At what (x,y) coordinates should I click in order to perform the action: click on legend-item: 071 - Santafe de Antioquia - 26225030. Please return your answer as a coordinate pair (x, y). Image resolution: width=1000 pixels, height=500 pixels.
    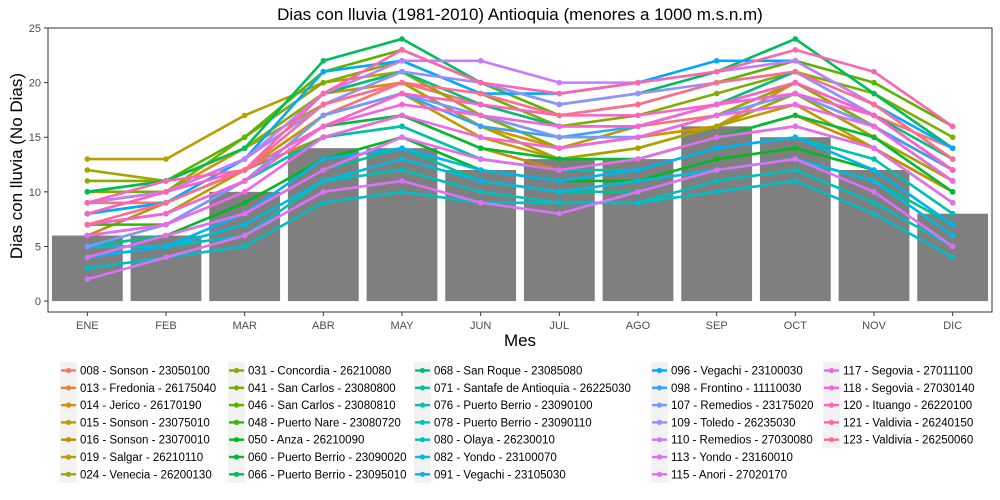
    Looking at the image, I should click on (522, 388).